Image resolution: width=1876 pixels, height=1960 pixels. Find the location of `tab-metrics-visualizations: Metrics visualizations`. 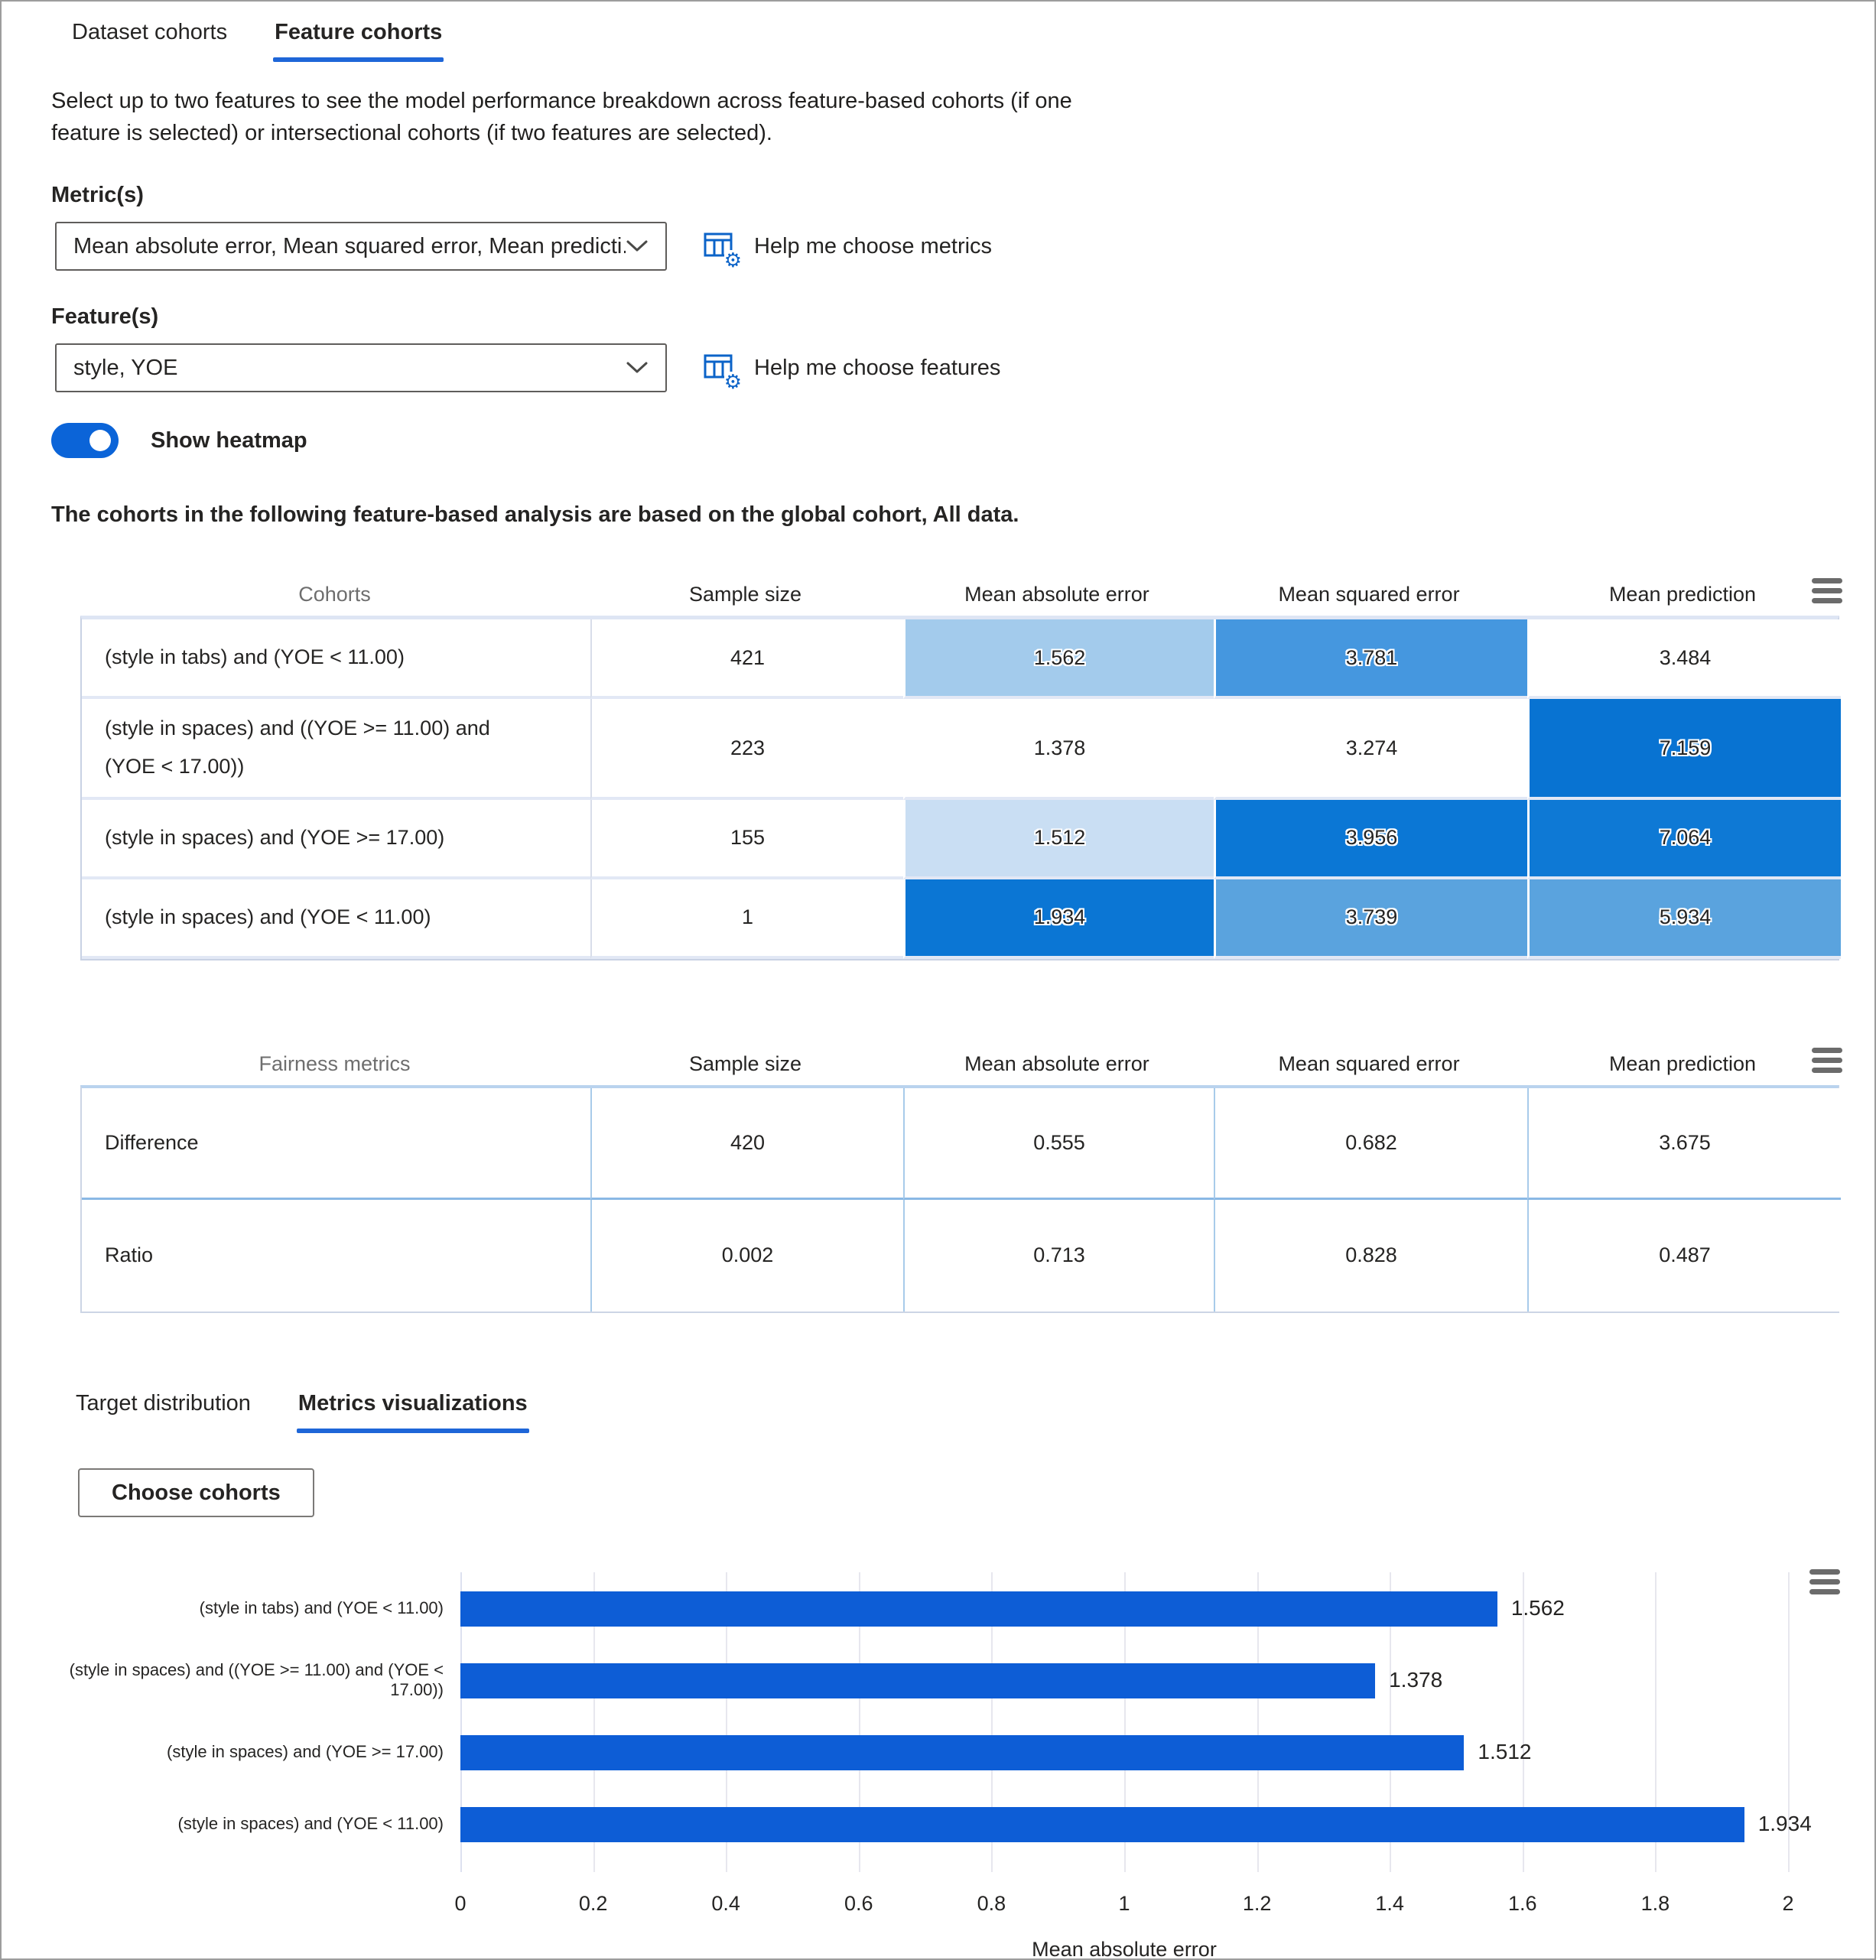

tab-metrics-visualizations: Metrics visualizations is located at coordinates (413, 1408).